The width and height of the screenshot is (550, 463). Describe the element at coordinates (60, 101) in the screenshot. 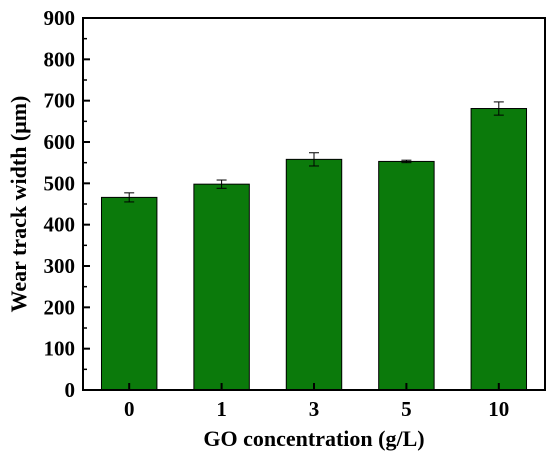

I see `y-tick-label: 700` at that location.